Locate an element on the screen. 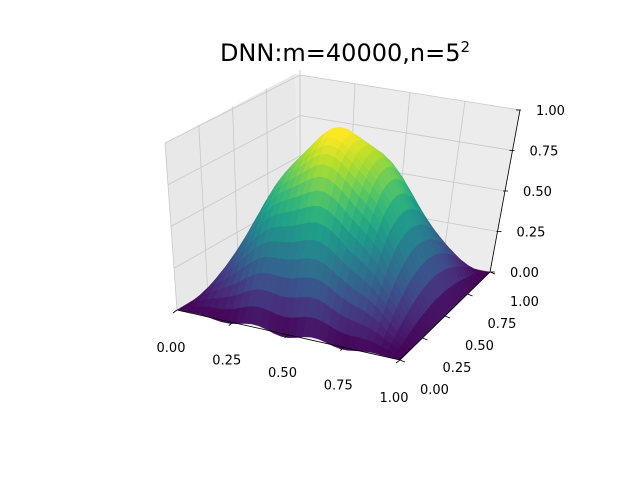 This screenshot has width=640, height=485. x-tick-label: 0.75 is located at coordinates (338, 386).